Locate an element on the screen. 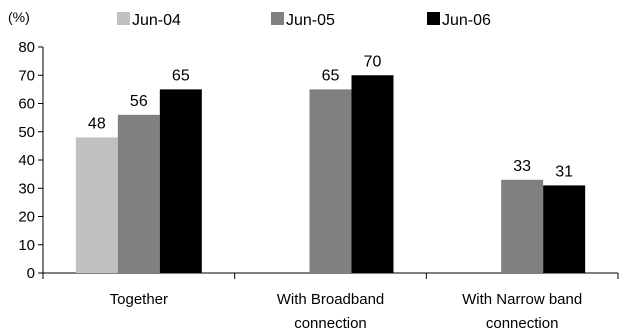 This screenshot has height=335, width=622. legend-label: Jun-06 is located at coordinates (466, 20).